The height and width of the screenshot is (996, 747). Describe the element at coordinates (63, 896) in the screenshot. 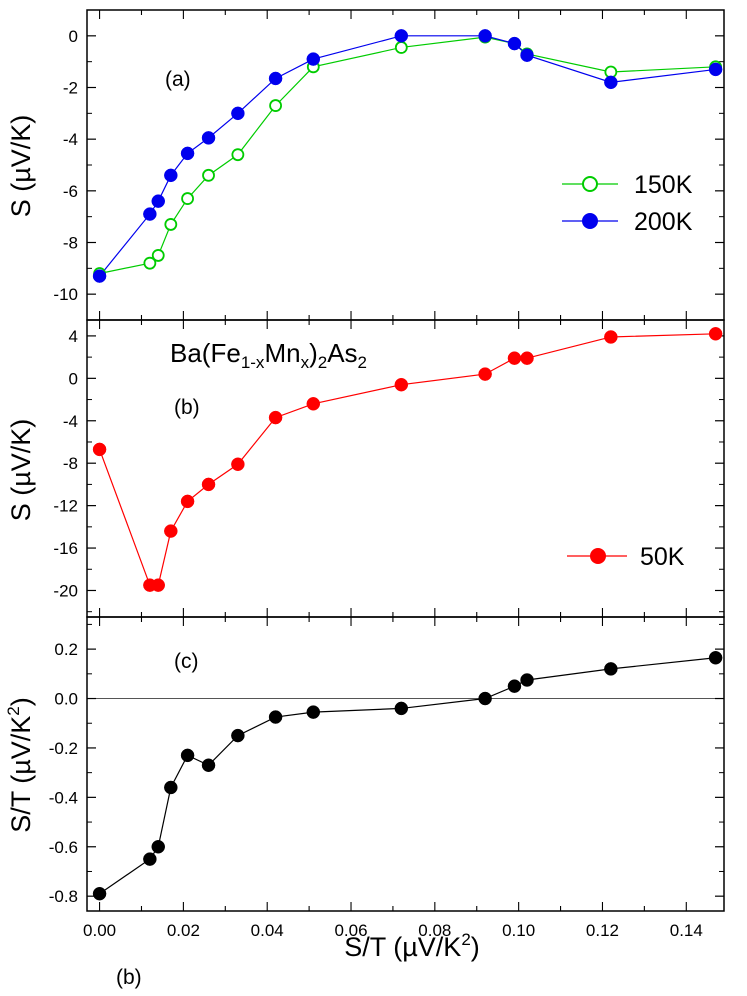

I see `y-tick-label: -0.8` at that location.